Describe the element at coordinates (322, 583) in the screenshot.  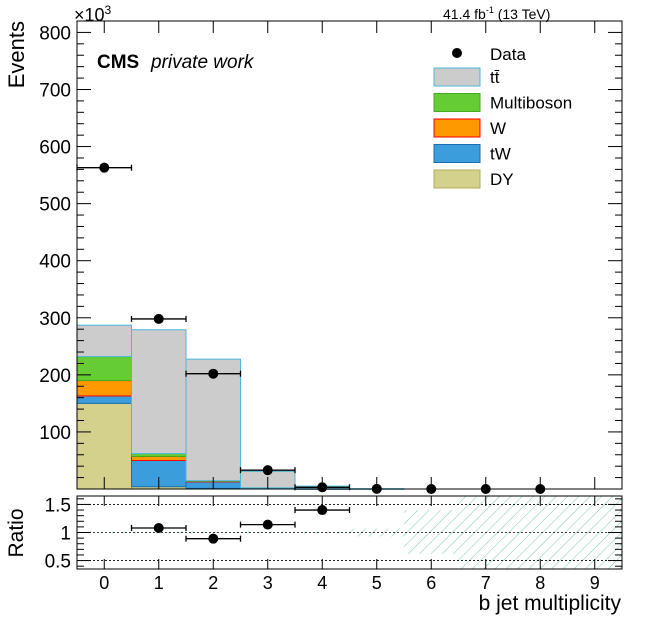
I see `x-tick-label: 4` at that location.